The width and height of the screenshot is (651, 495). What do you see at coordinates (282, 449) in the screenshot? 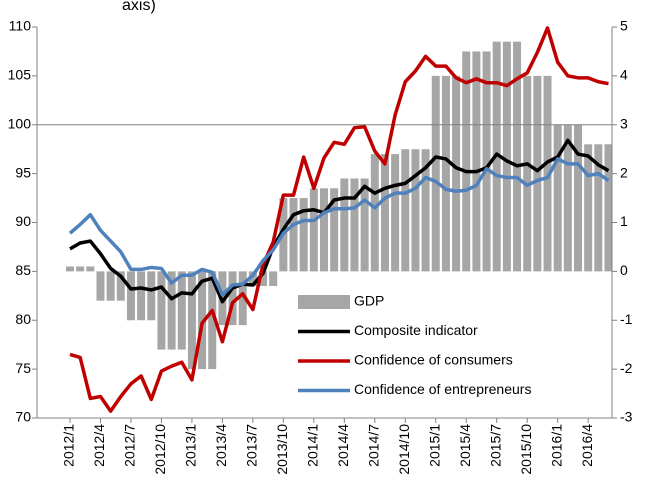
I see `x-tick-label: 2013/10` at bounding box center [282, 449].